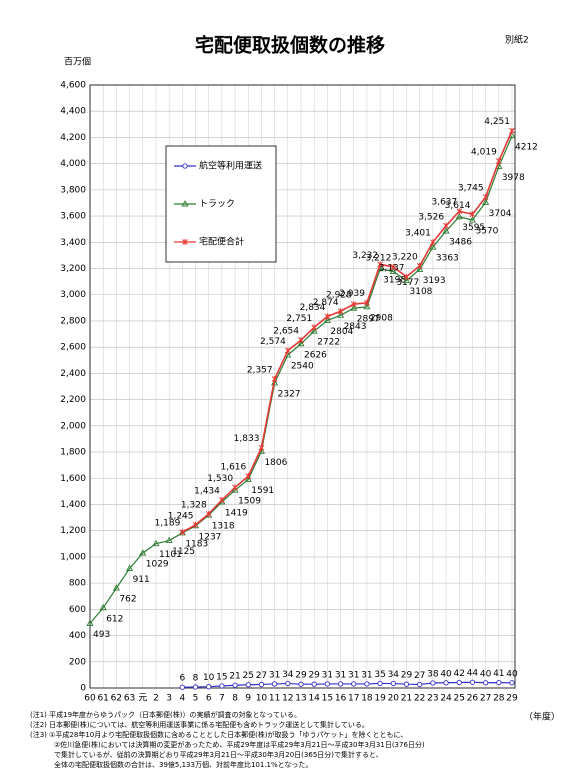  Describe the element at coordinates (73, 190) in the screenshot. I see `y-tick-label: 3,800` at that location.